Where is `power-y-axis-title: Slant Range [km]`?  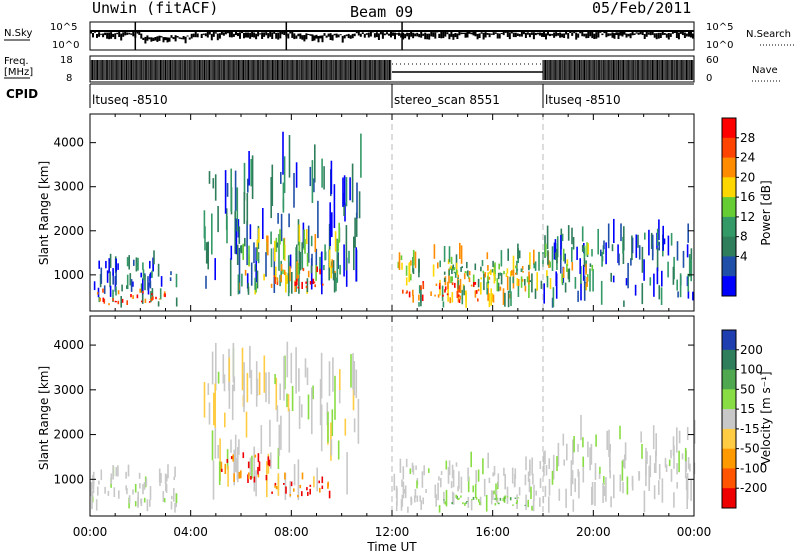
power-y-axis-title: Slant Range [km] is located at coordinates (44, 213).